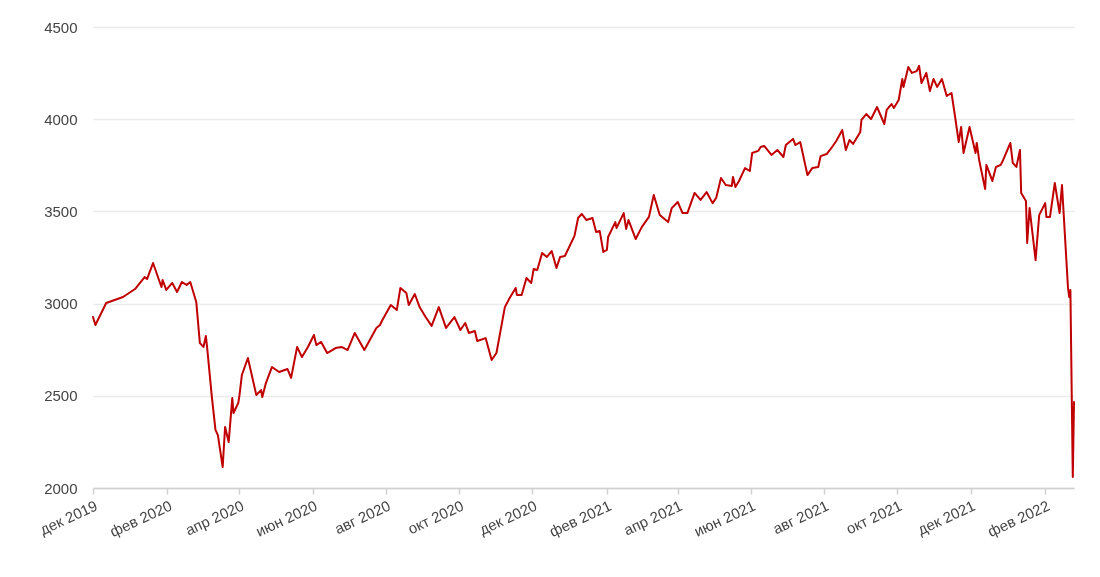 The width and height of the screenshot is (1100, 577). Describe the element at coordinates (724, 518) in the screenshot. I see `x-tick-label: июн 2021` at that location.